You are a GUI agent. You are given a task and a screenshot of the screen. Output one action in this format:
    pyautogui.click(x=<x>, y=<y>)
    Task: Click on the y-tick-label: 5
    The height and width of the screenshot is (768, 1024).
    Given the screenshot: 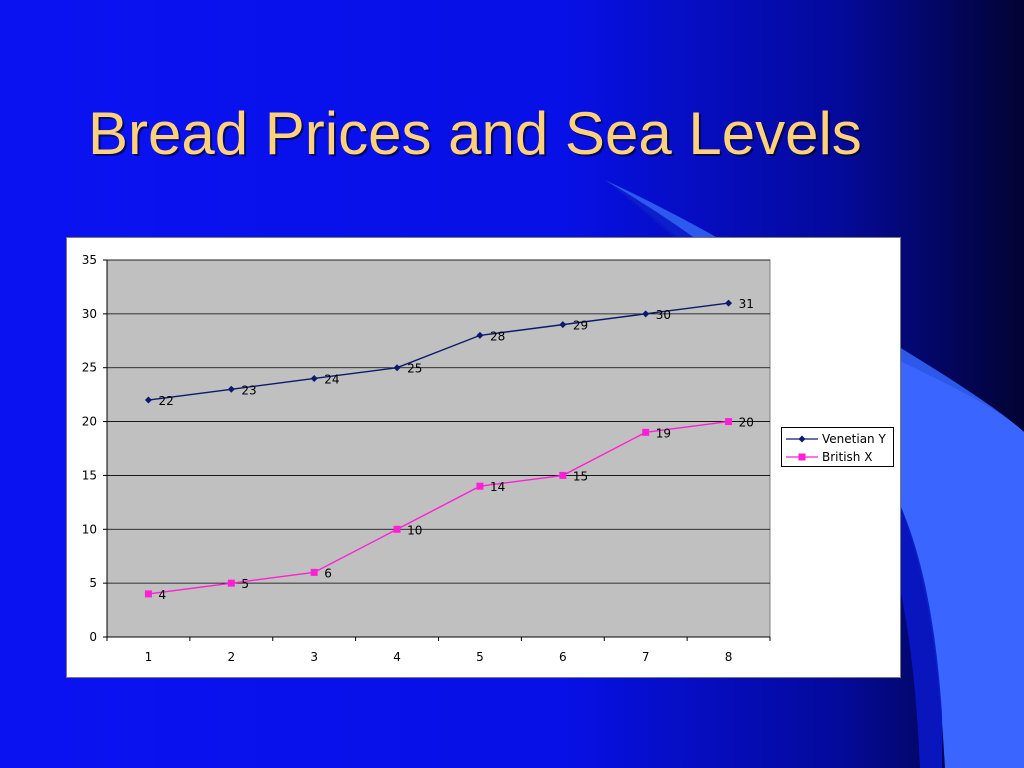 What is the action you would take?
    pyautogui.click(x=93, y=583)
    